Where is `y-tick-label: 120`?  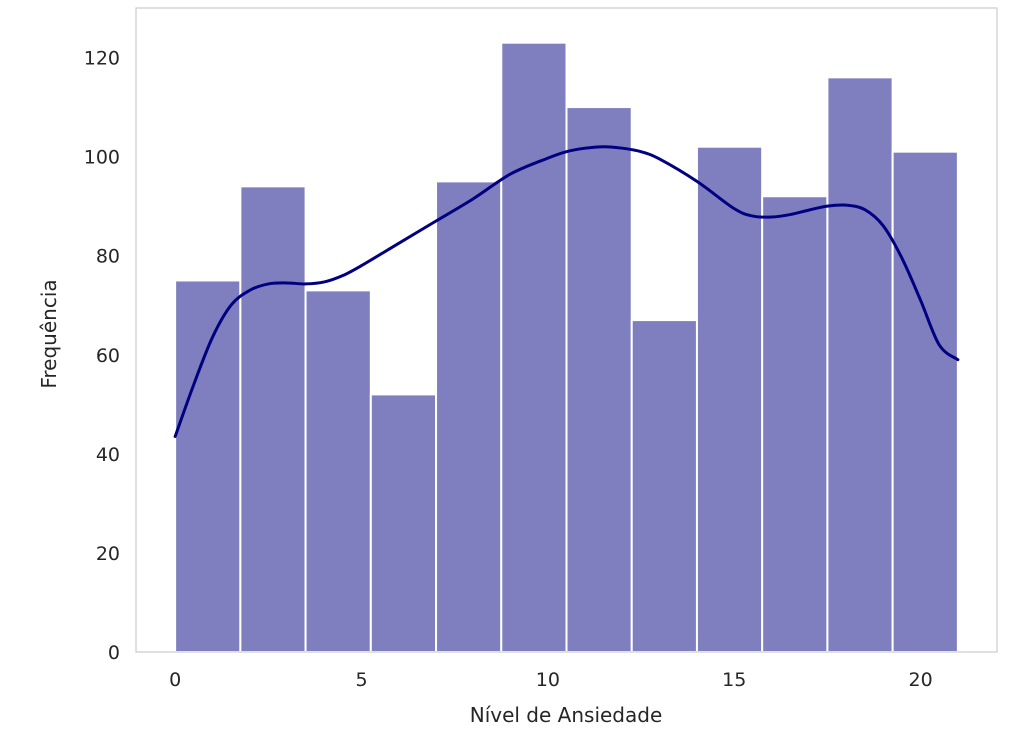 y-tick-label: 120 is located at coordinates (102, 59).